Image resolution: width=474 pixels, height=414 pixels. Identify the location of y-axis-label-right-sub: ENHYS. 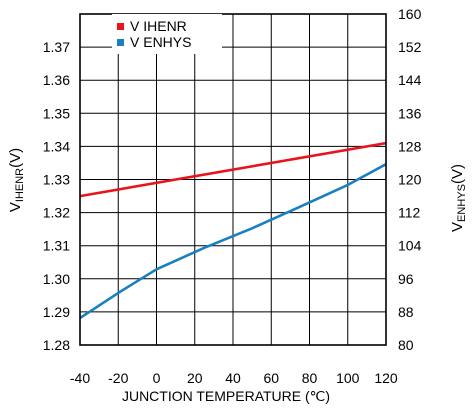
(462, 203).